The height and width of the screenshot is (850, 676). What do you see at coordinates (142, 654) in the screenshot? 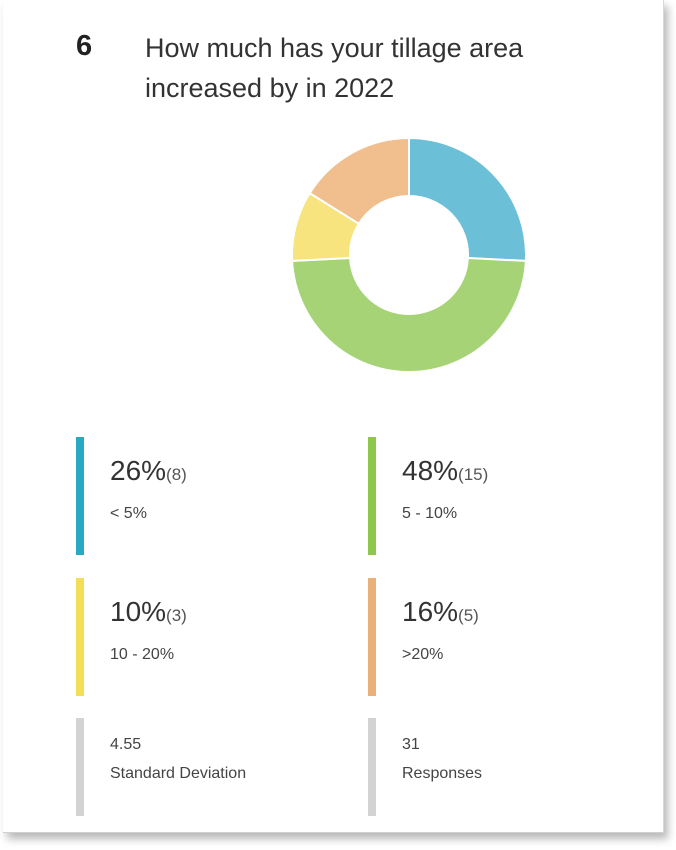
I see `legend-label: 10 - 20%` at bounding box center [142, 654].